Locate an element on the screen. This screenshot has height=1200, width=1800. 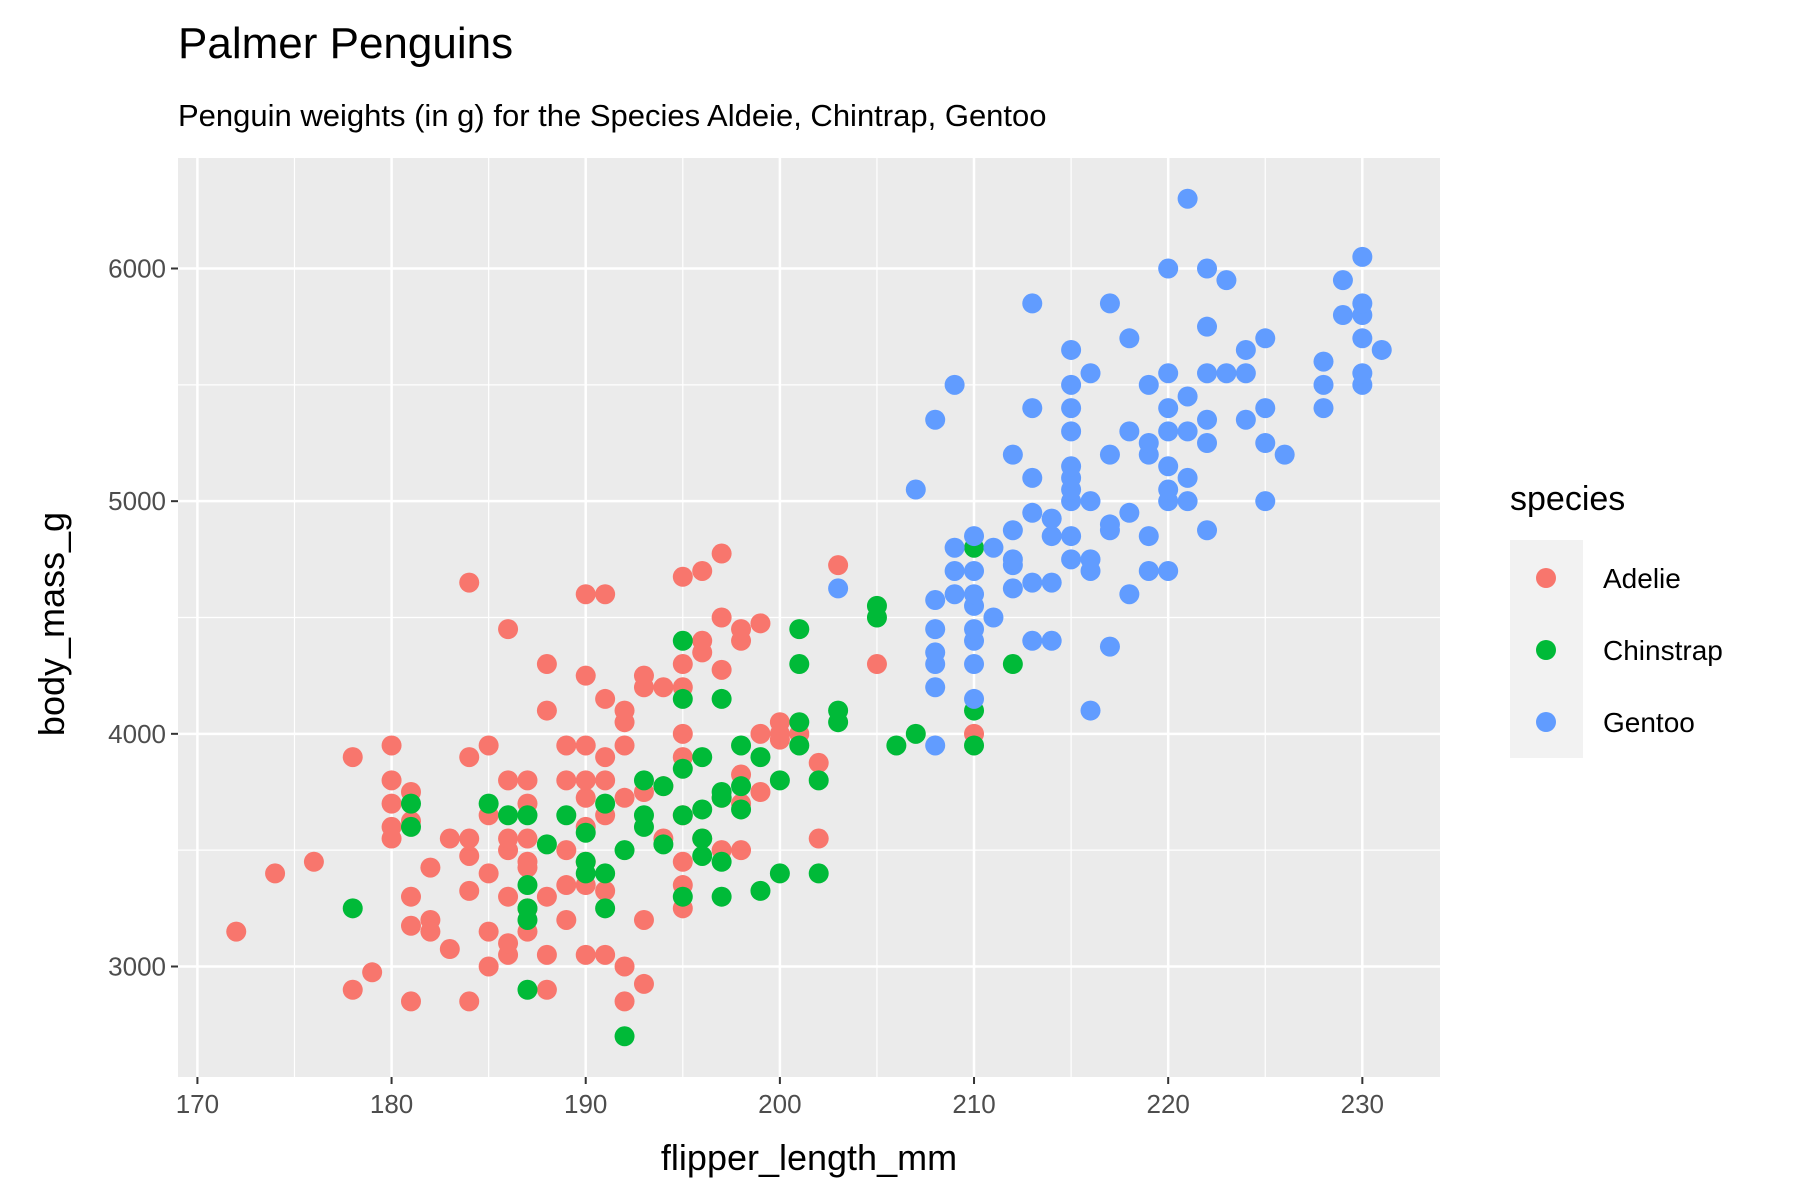
legend-title: species is located at coordinates (1567, 499).